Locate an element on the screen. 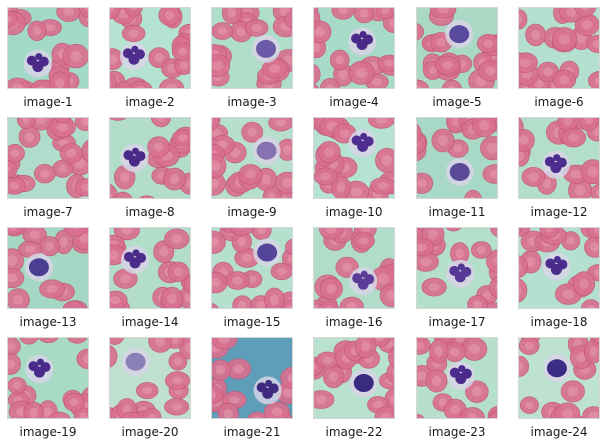  gallery-item-7: image-7 is located at coordinates (48, 168).